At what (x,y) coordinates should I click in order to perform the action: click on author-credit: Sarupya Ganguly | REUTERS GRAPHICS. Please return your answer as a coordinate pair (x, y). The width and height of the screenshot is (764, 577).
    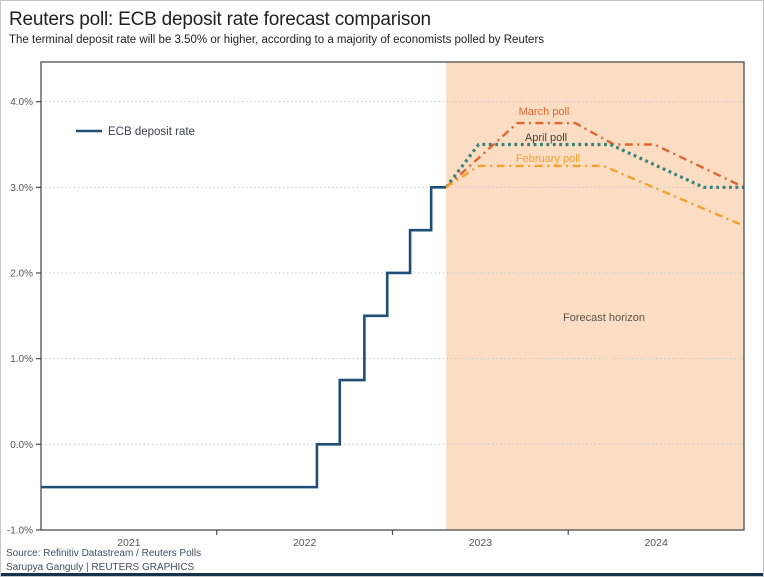
    Looking at the image, I should click on (100, 567).